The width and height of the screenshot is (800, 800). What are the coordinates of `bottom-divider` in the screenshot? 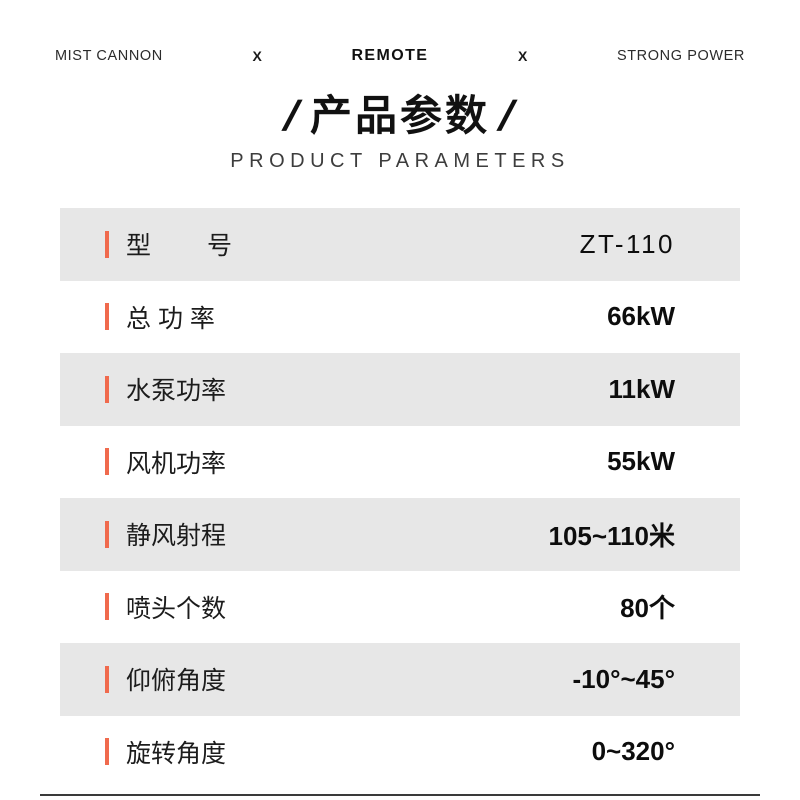 It's located at (400, 795).